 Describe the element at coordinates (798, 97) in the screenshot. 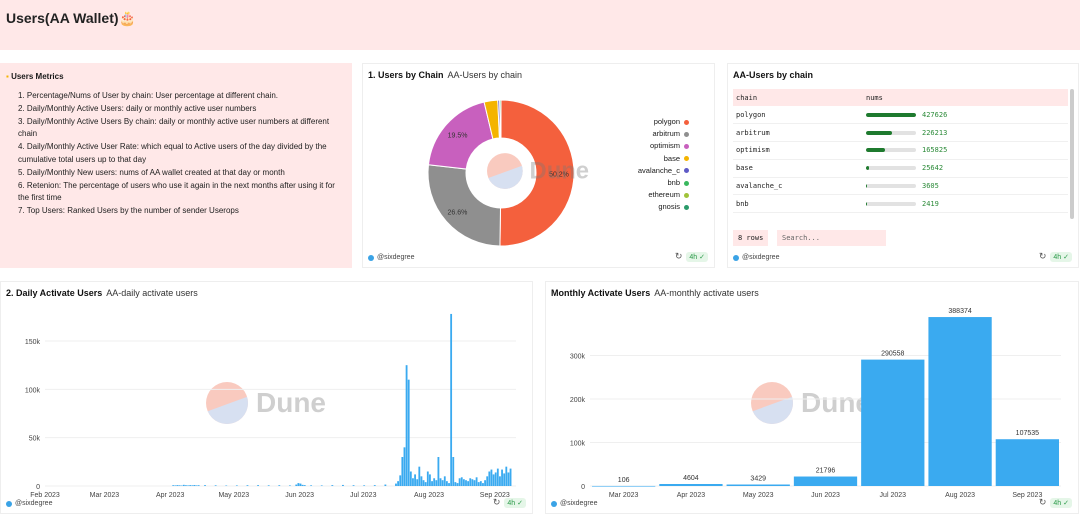

I see `col-header-chain: chain` at that location.